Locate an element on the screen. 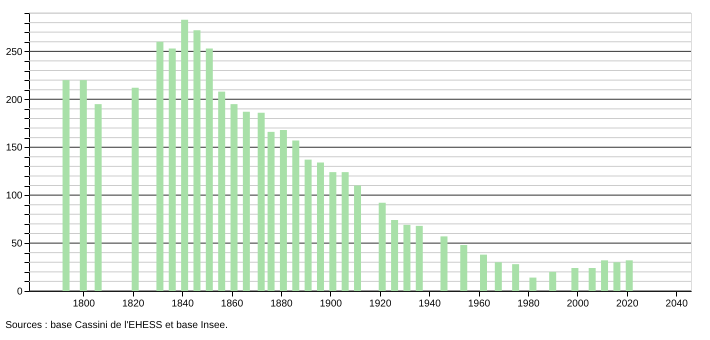 The height and width of the screenshot is (340, 710). x-tick-label: 1860 is located at coordinates (232, 304).